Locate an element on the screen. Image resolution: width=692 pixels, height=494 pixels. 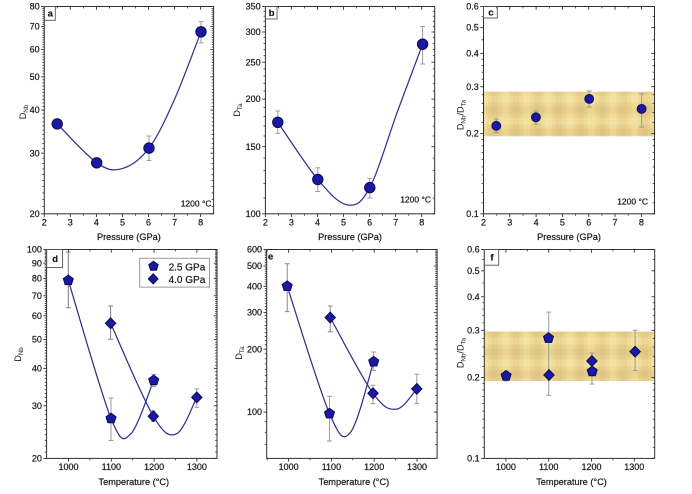
svg-text: 600 is located at coordinates (254, 250).